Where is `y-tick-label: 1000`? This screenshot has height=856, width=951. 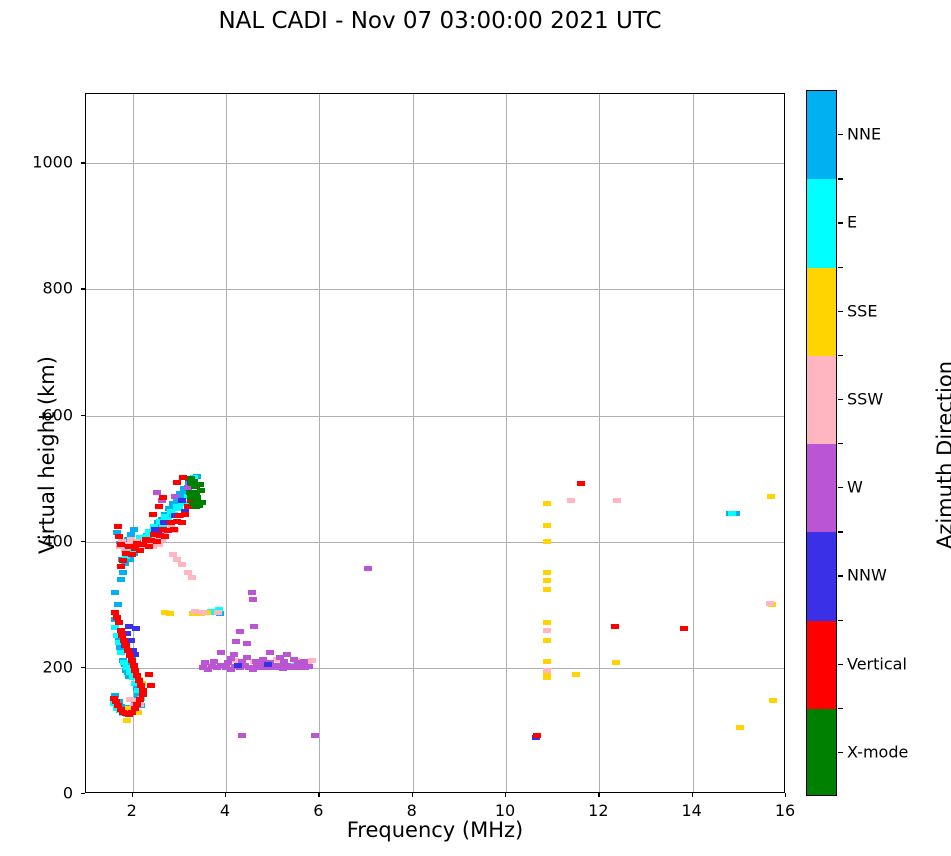
y-tick-label: 1000 is located at coordinates (52, 162).